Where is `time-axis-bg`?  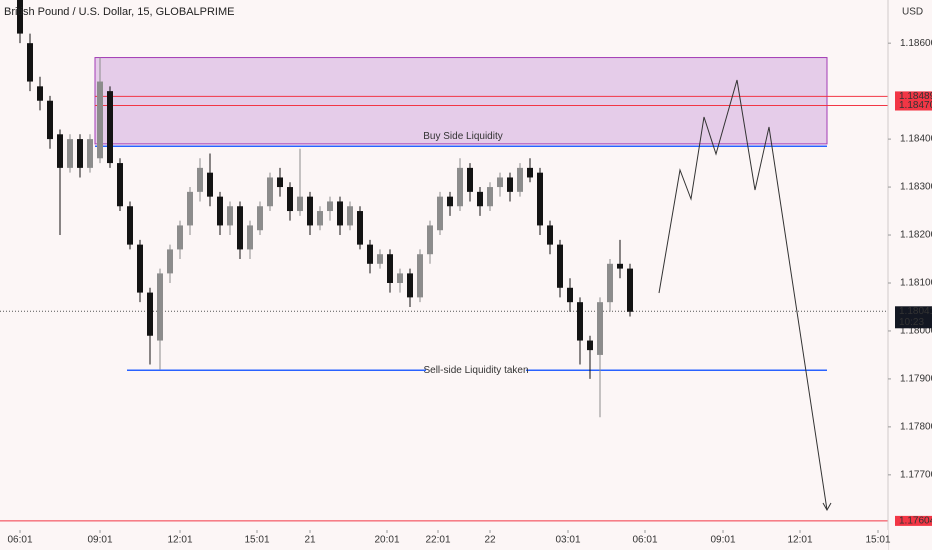
time-axis-bg is located at coordinates (444, 540).